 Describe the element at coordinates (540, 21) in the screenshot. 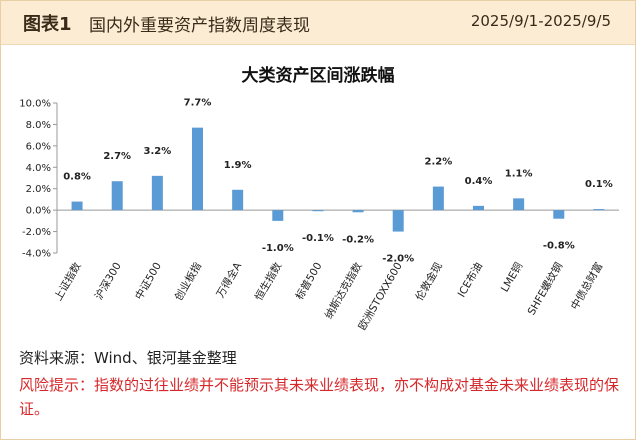

I see `date-range: 2025/9/1-2025/9/5` at that location.